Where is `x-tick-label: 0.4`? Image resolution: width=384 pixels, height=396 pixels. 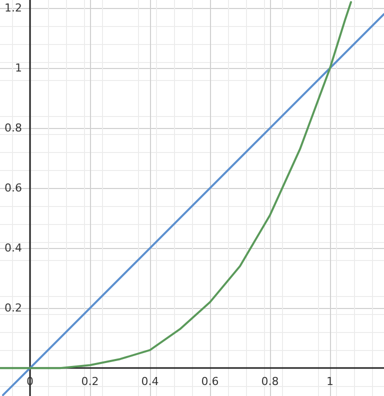
x-tick-label: 0.4 is located at coordinates (150, 381).